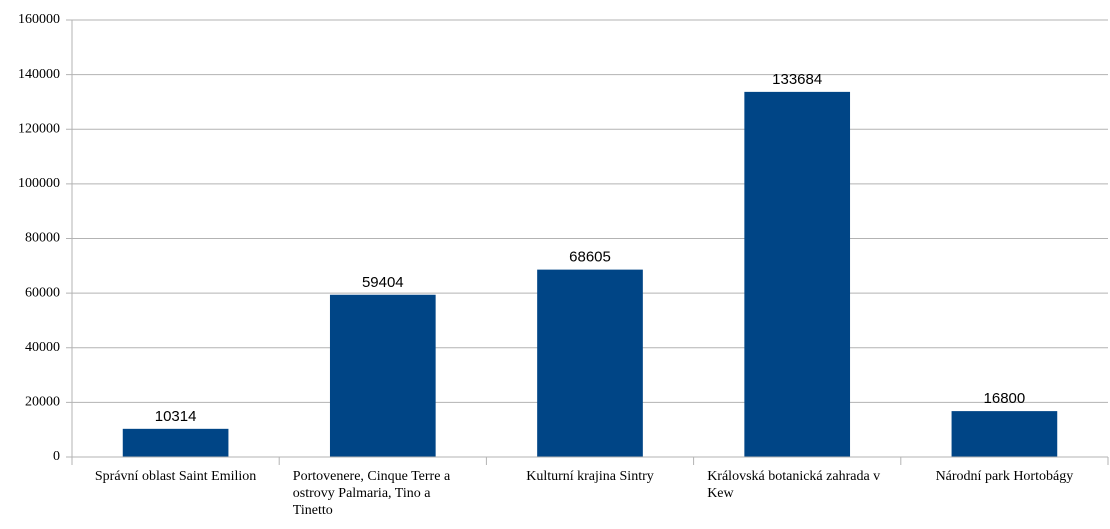  I want to click on x-tick-label-box: Královská botanická zahrada v Kew, so click(797, 485).